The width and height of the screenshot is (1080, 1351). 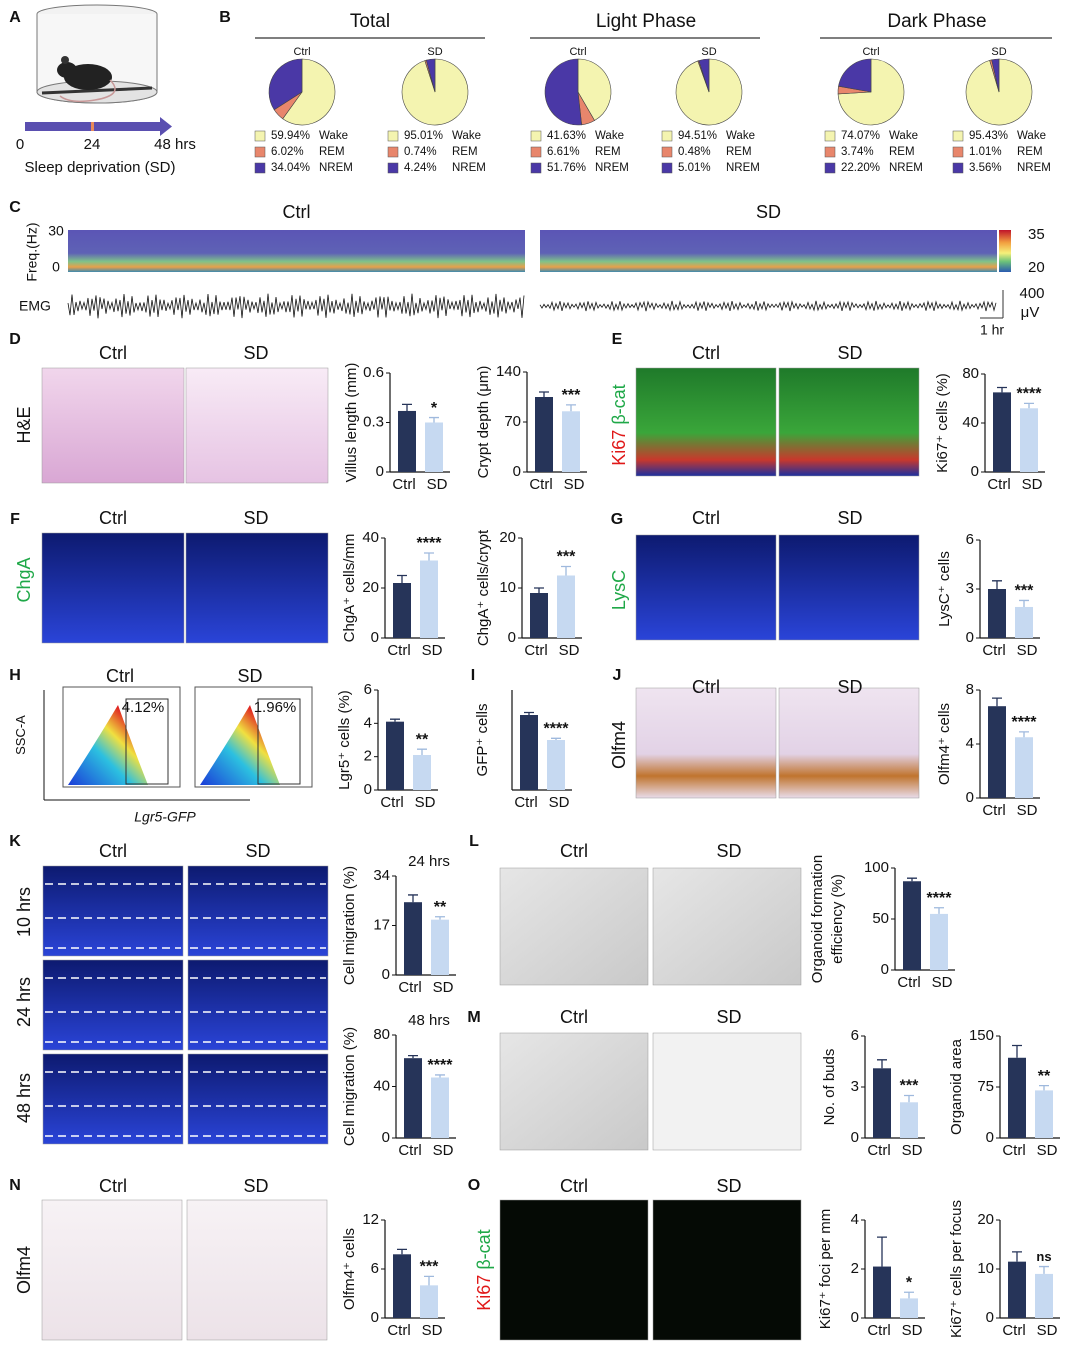 I want to click on colorbar-tick: 35, so click(x=1036, y=234).